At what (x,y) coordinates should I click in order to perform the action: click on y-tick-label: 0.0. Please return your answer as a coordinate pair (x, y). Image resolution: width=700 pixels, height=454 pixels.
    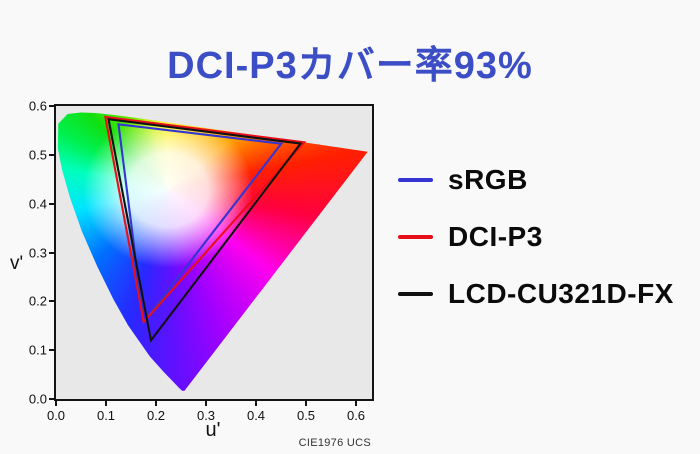
    Looking at the image, I should click on (37, 399).